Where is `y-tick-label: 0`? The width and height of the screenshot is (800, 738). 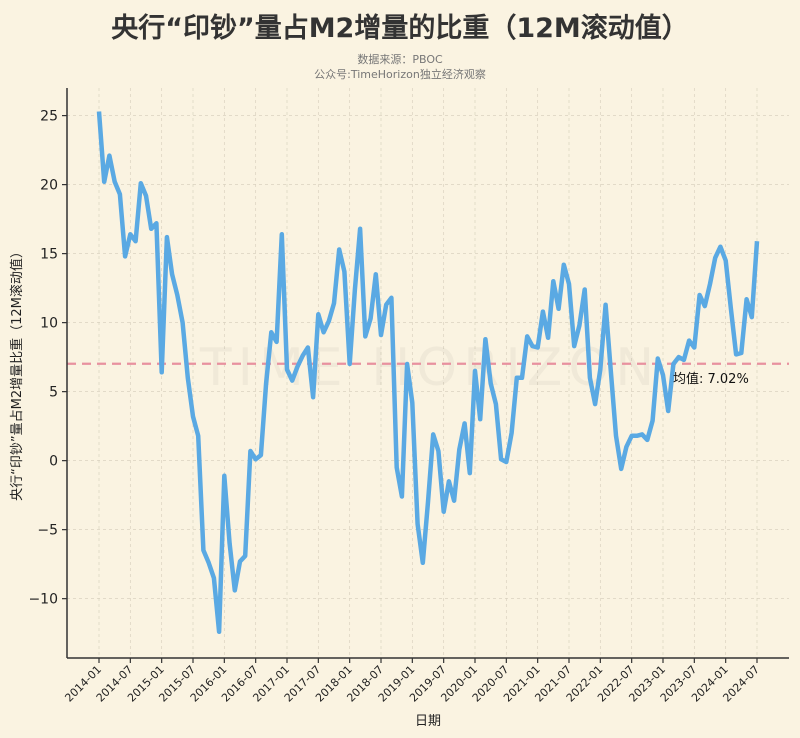
y-tick-label: 0 is located at coordinates (53, 462).